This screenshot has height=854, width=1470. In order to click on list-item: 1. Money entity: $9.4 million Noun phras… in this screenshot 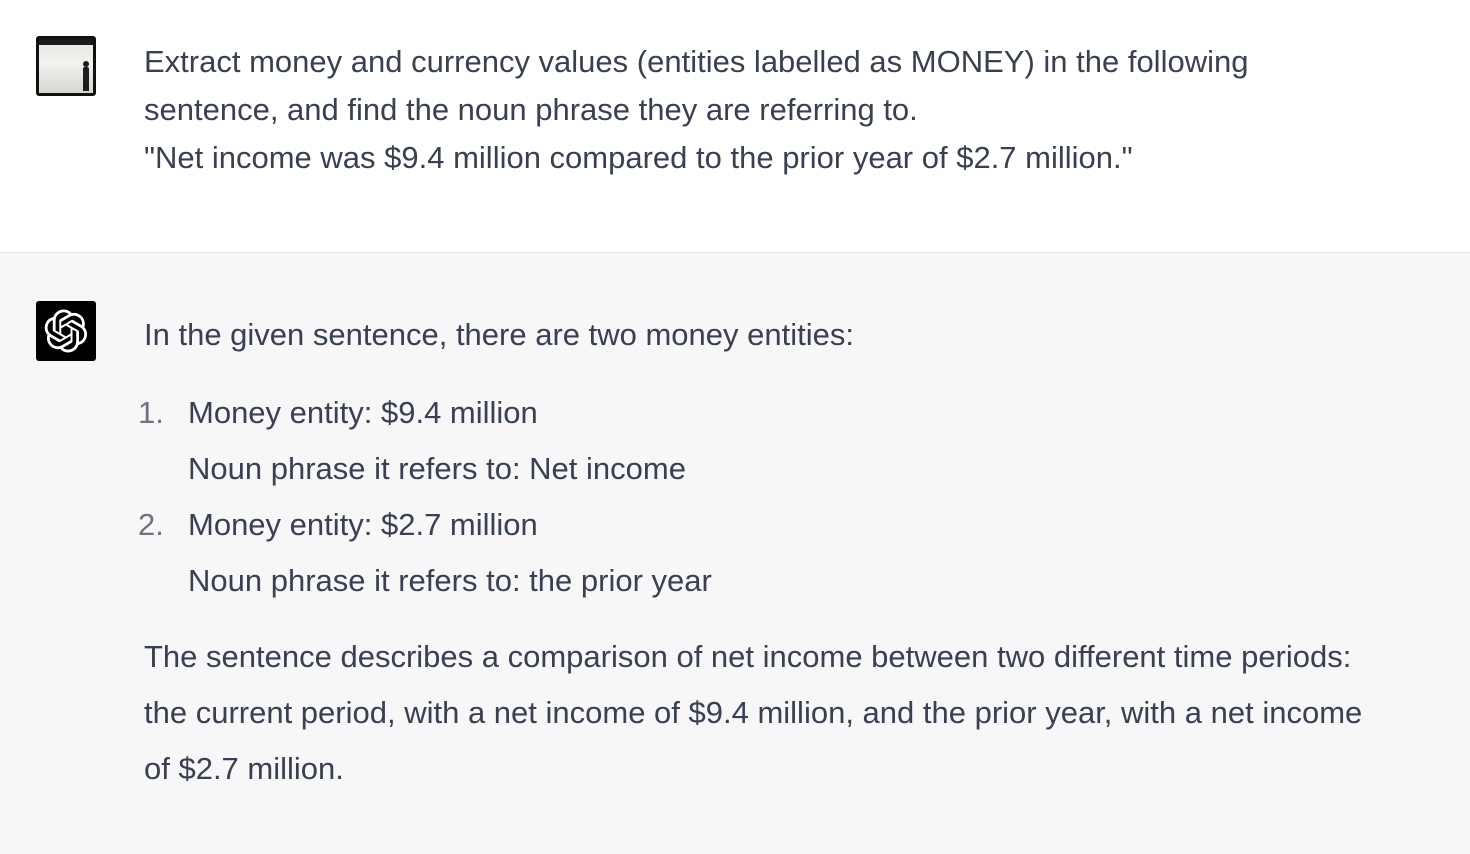, I will do `click(789, 441)`.